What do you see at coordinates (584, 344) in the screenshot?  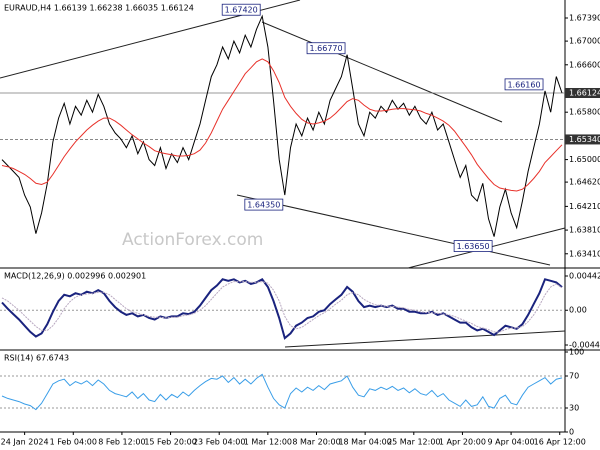 I see `y-tick-label: -0.004493` at bounding box center [584, 344].